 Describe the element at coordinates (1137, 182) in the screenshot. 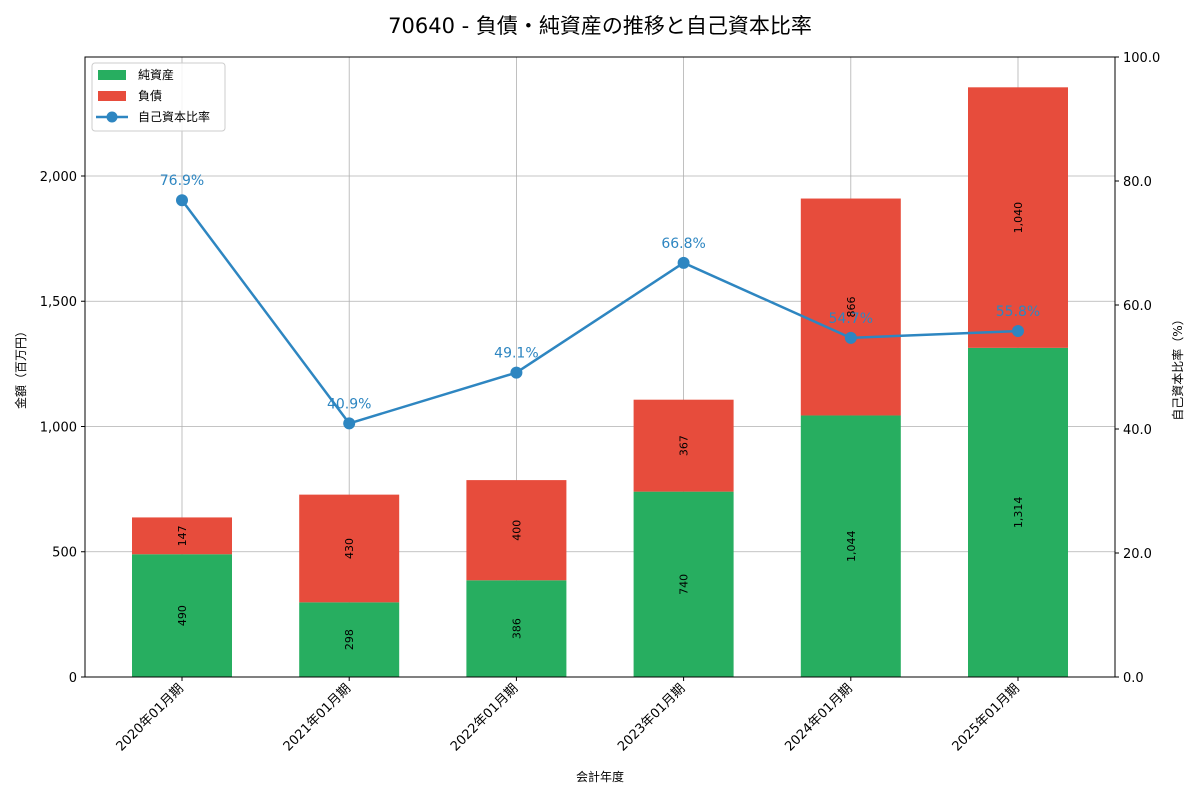

I see `y-right-tick-label: 80.0` at that location.